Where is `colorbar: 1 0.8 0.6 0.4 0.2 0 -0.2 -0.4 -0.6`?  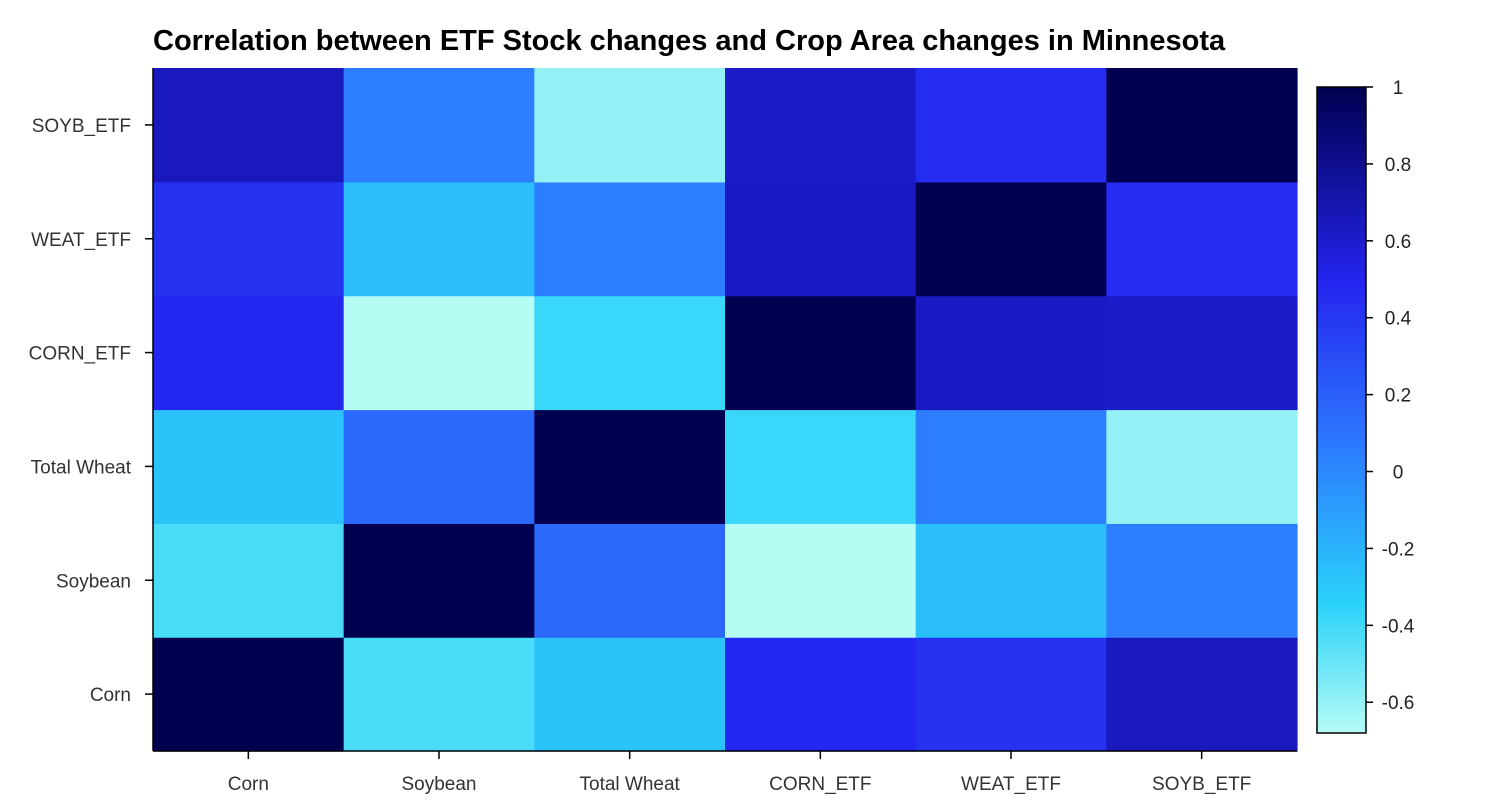
colorbar: 1 0.8 0.6 0.4 0.2 0 -0.2 -0.4 -0.6 is located at coordinates (1365, 406).